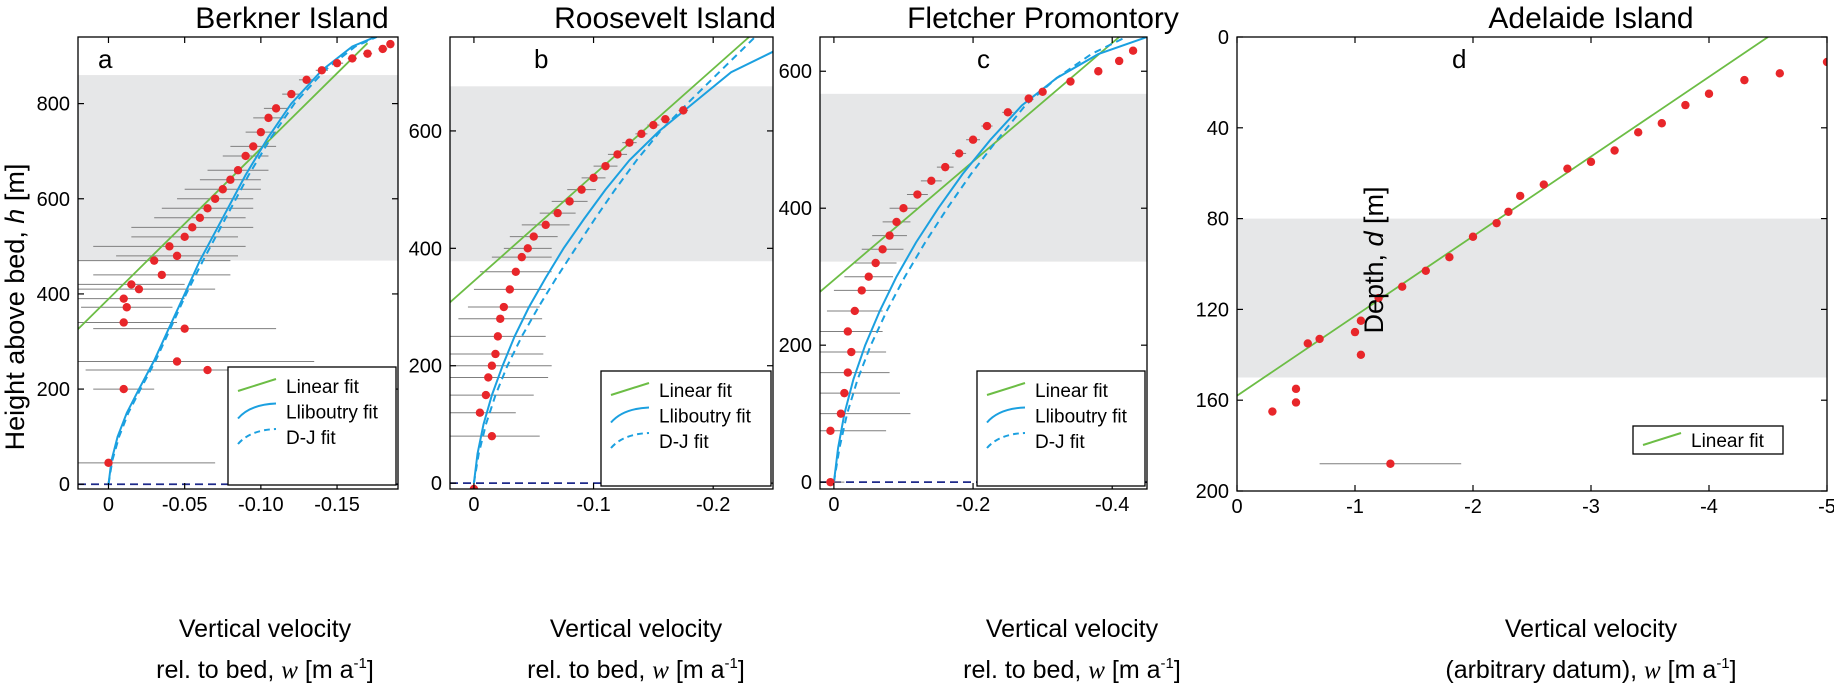 This screenshot has width=1834, height=687. I want to click on legend-label: Linear fit, so click(1072, 391).